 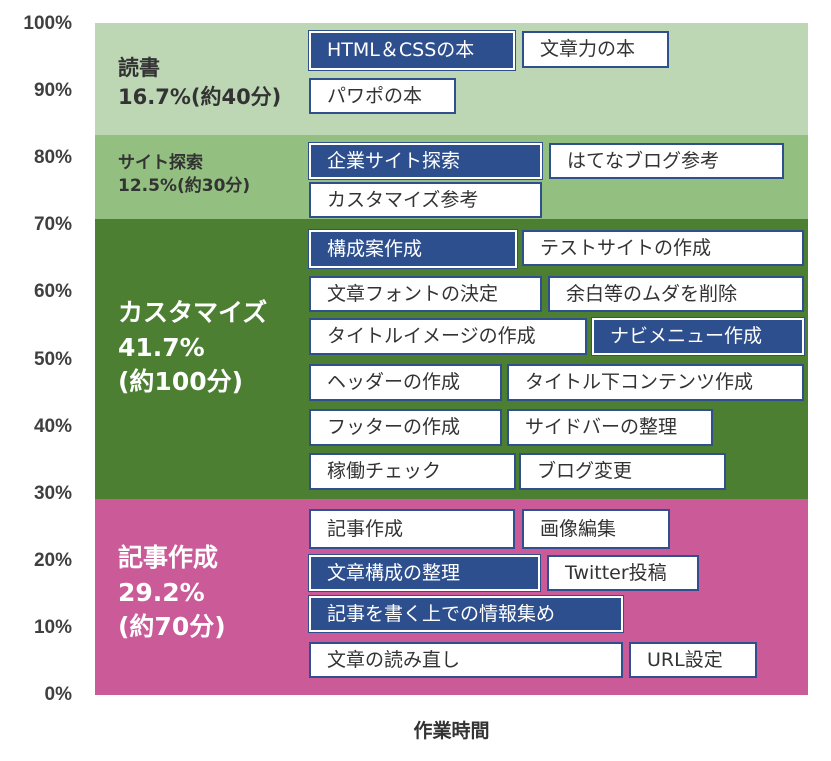 I want to click on task-box: サイドバーの整理, so click(x=610, y=427).